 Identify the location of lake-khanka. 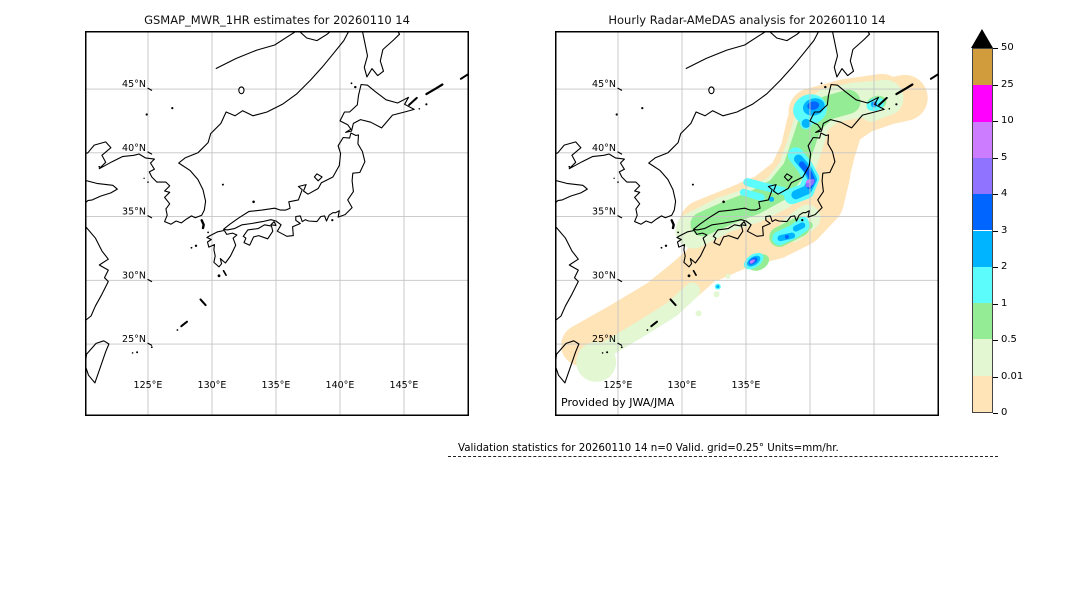
(241, 90).